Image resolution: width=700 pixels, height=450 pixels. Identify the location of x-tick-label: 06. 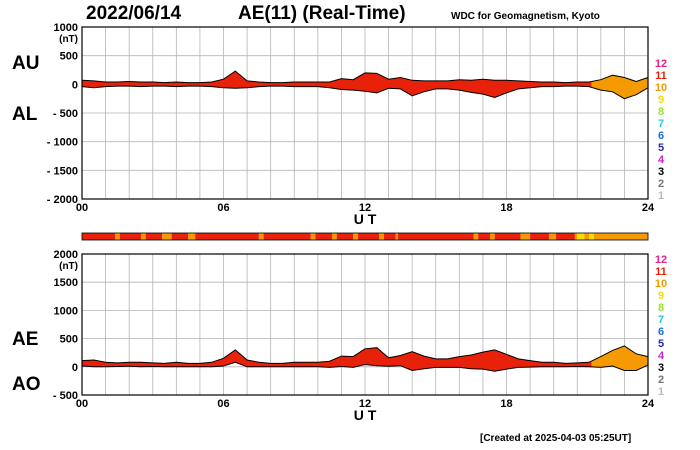
(223, 208).